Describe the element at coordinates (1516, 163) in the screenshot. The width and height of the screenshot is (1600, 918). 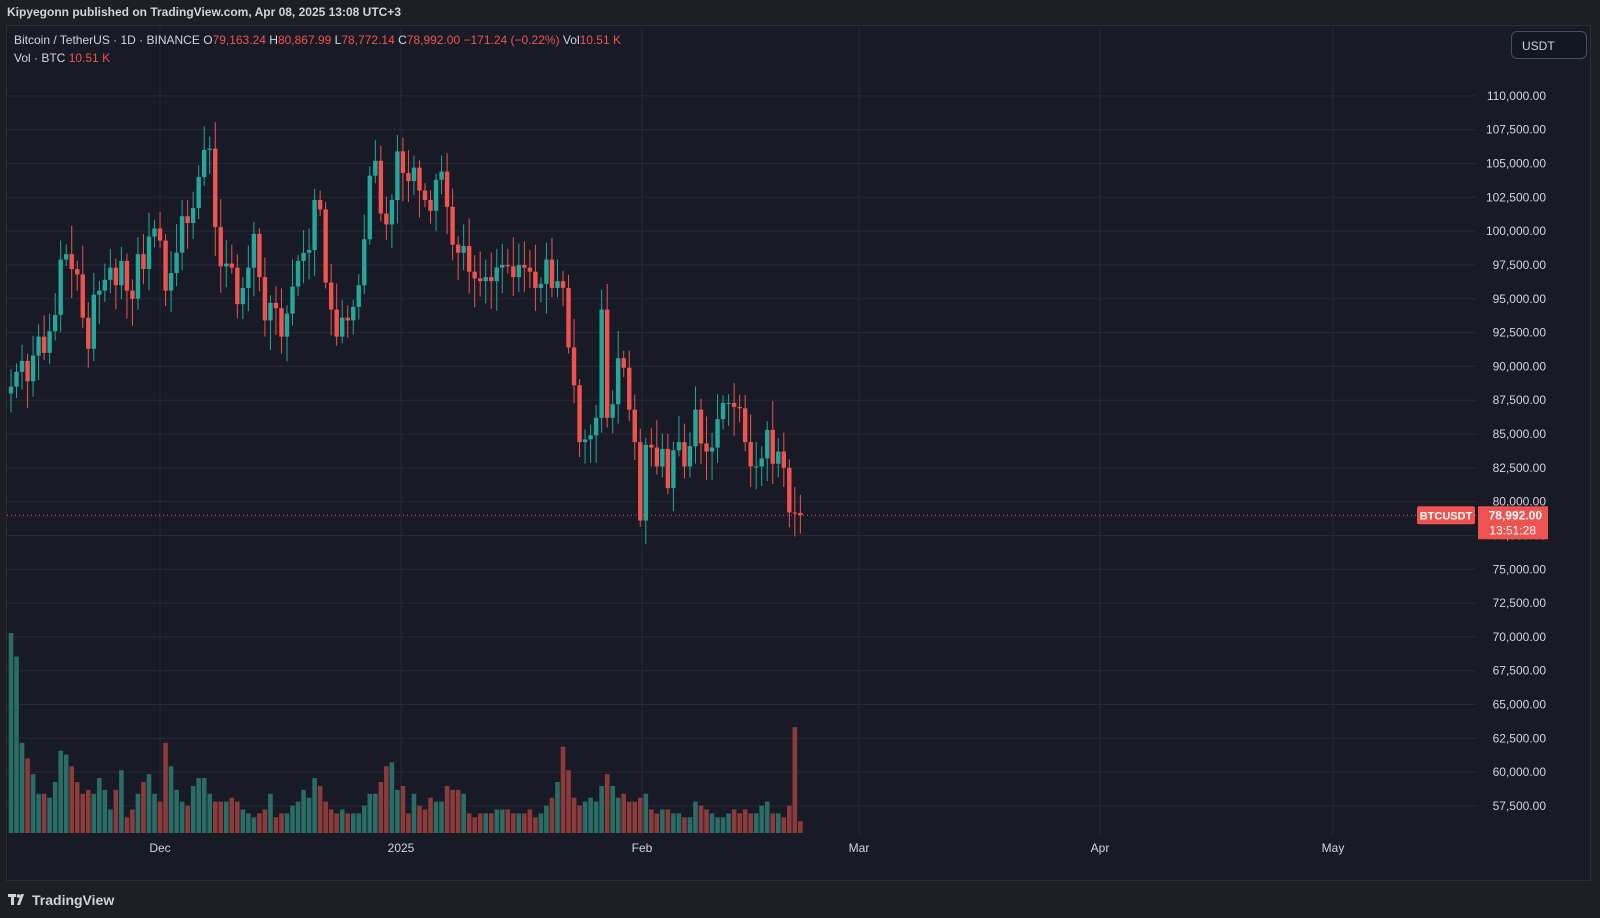
I see `y-tick-label: 105,000.00` at that location.